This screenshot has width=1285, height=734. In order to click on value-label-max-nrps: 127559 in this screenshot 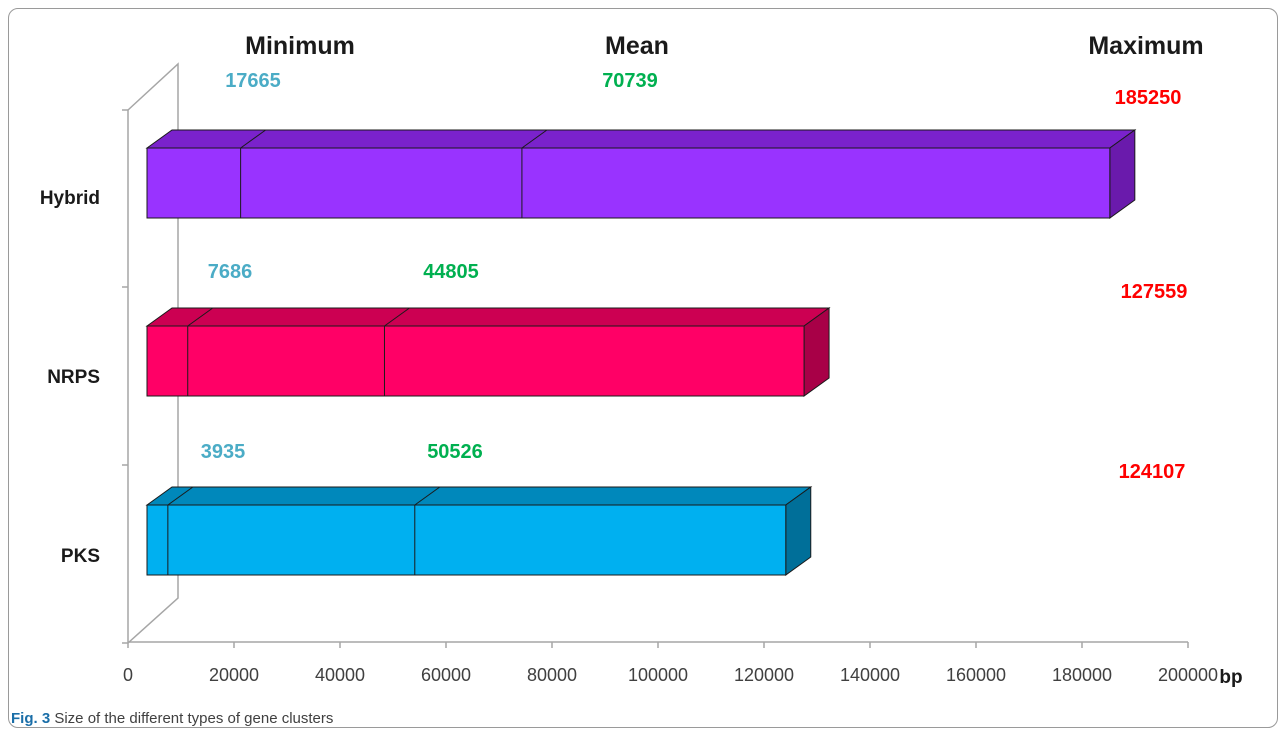, I will do `click(1154, 292)`.